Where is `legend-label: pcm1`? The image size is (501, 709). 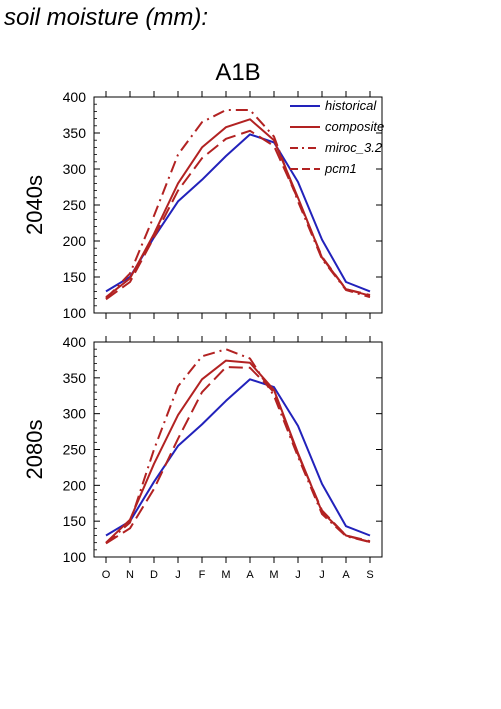 legend-label: pcm1 is located at coordinates (340, 168).